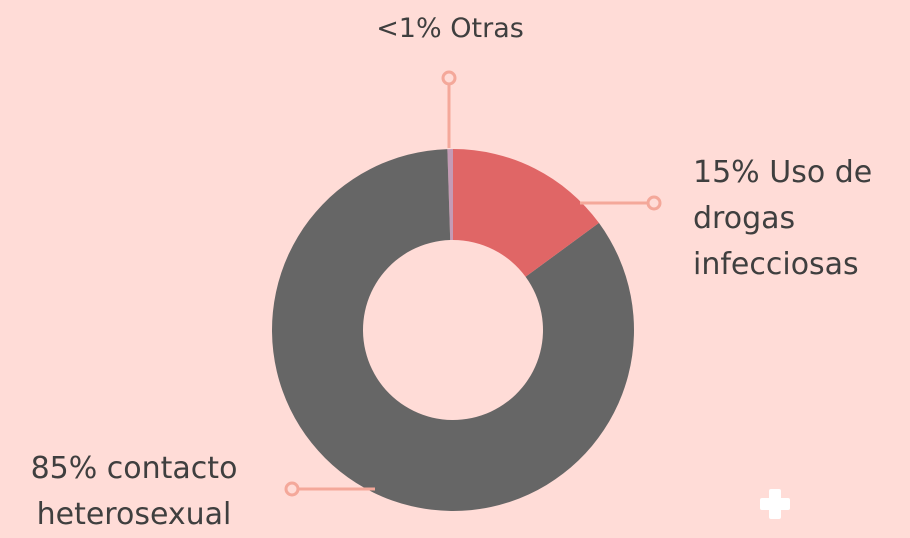  I want to click on label-uso: 15% Uso de drogas infecciosas, so click(800, 219).